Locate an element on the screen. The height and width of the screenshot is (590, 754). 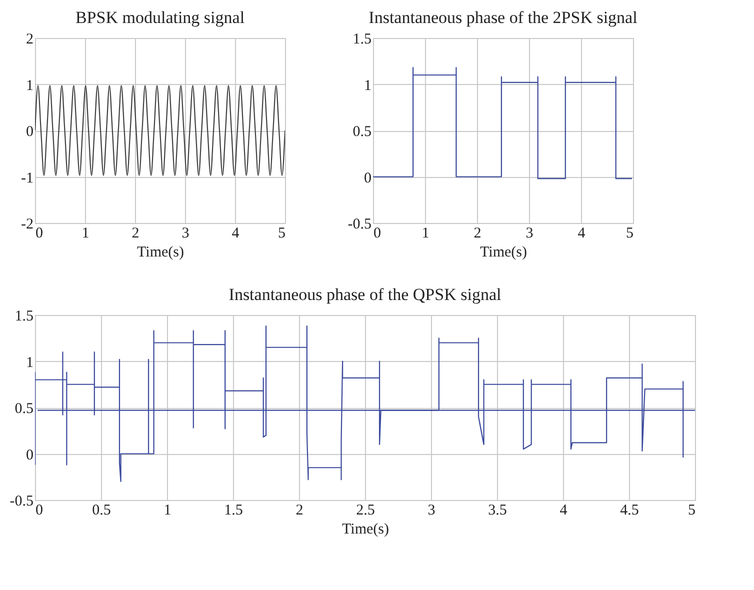
chart-title: Instantaneous phase of the QPSK signal is located at coordinates (365, 294).